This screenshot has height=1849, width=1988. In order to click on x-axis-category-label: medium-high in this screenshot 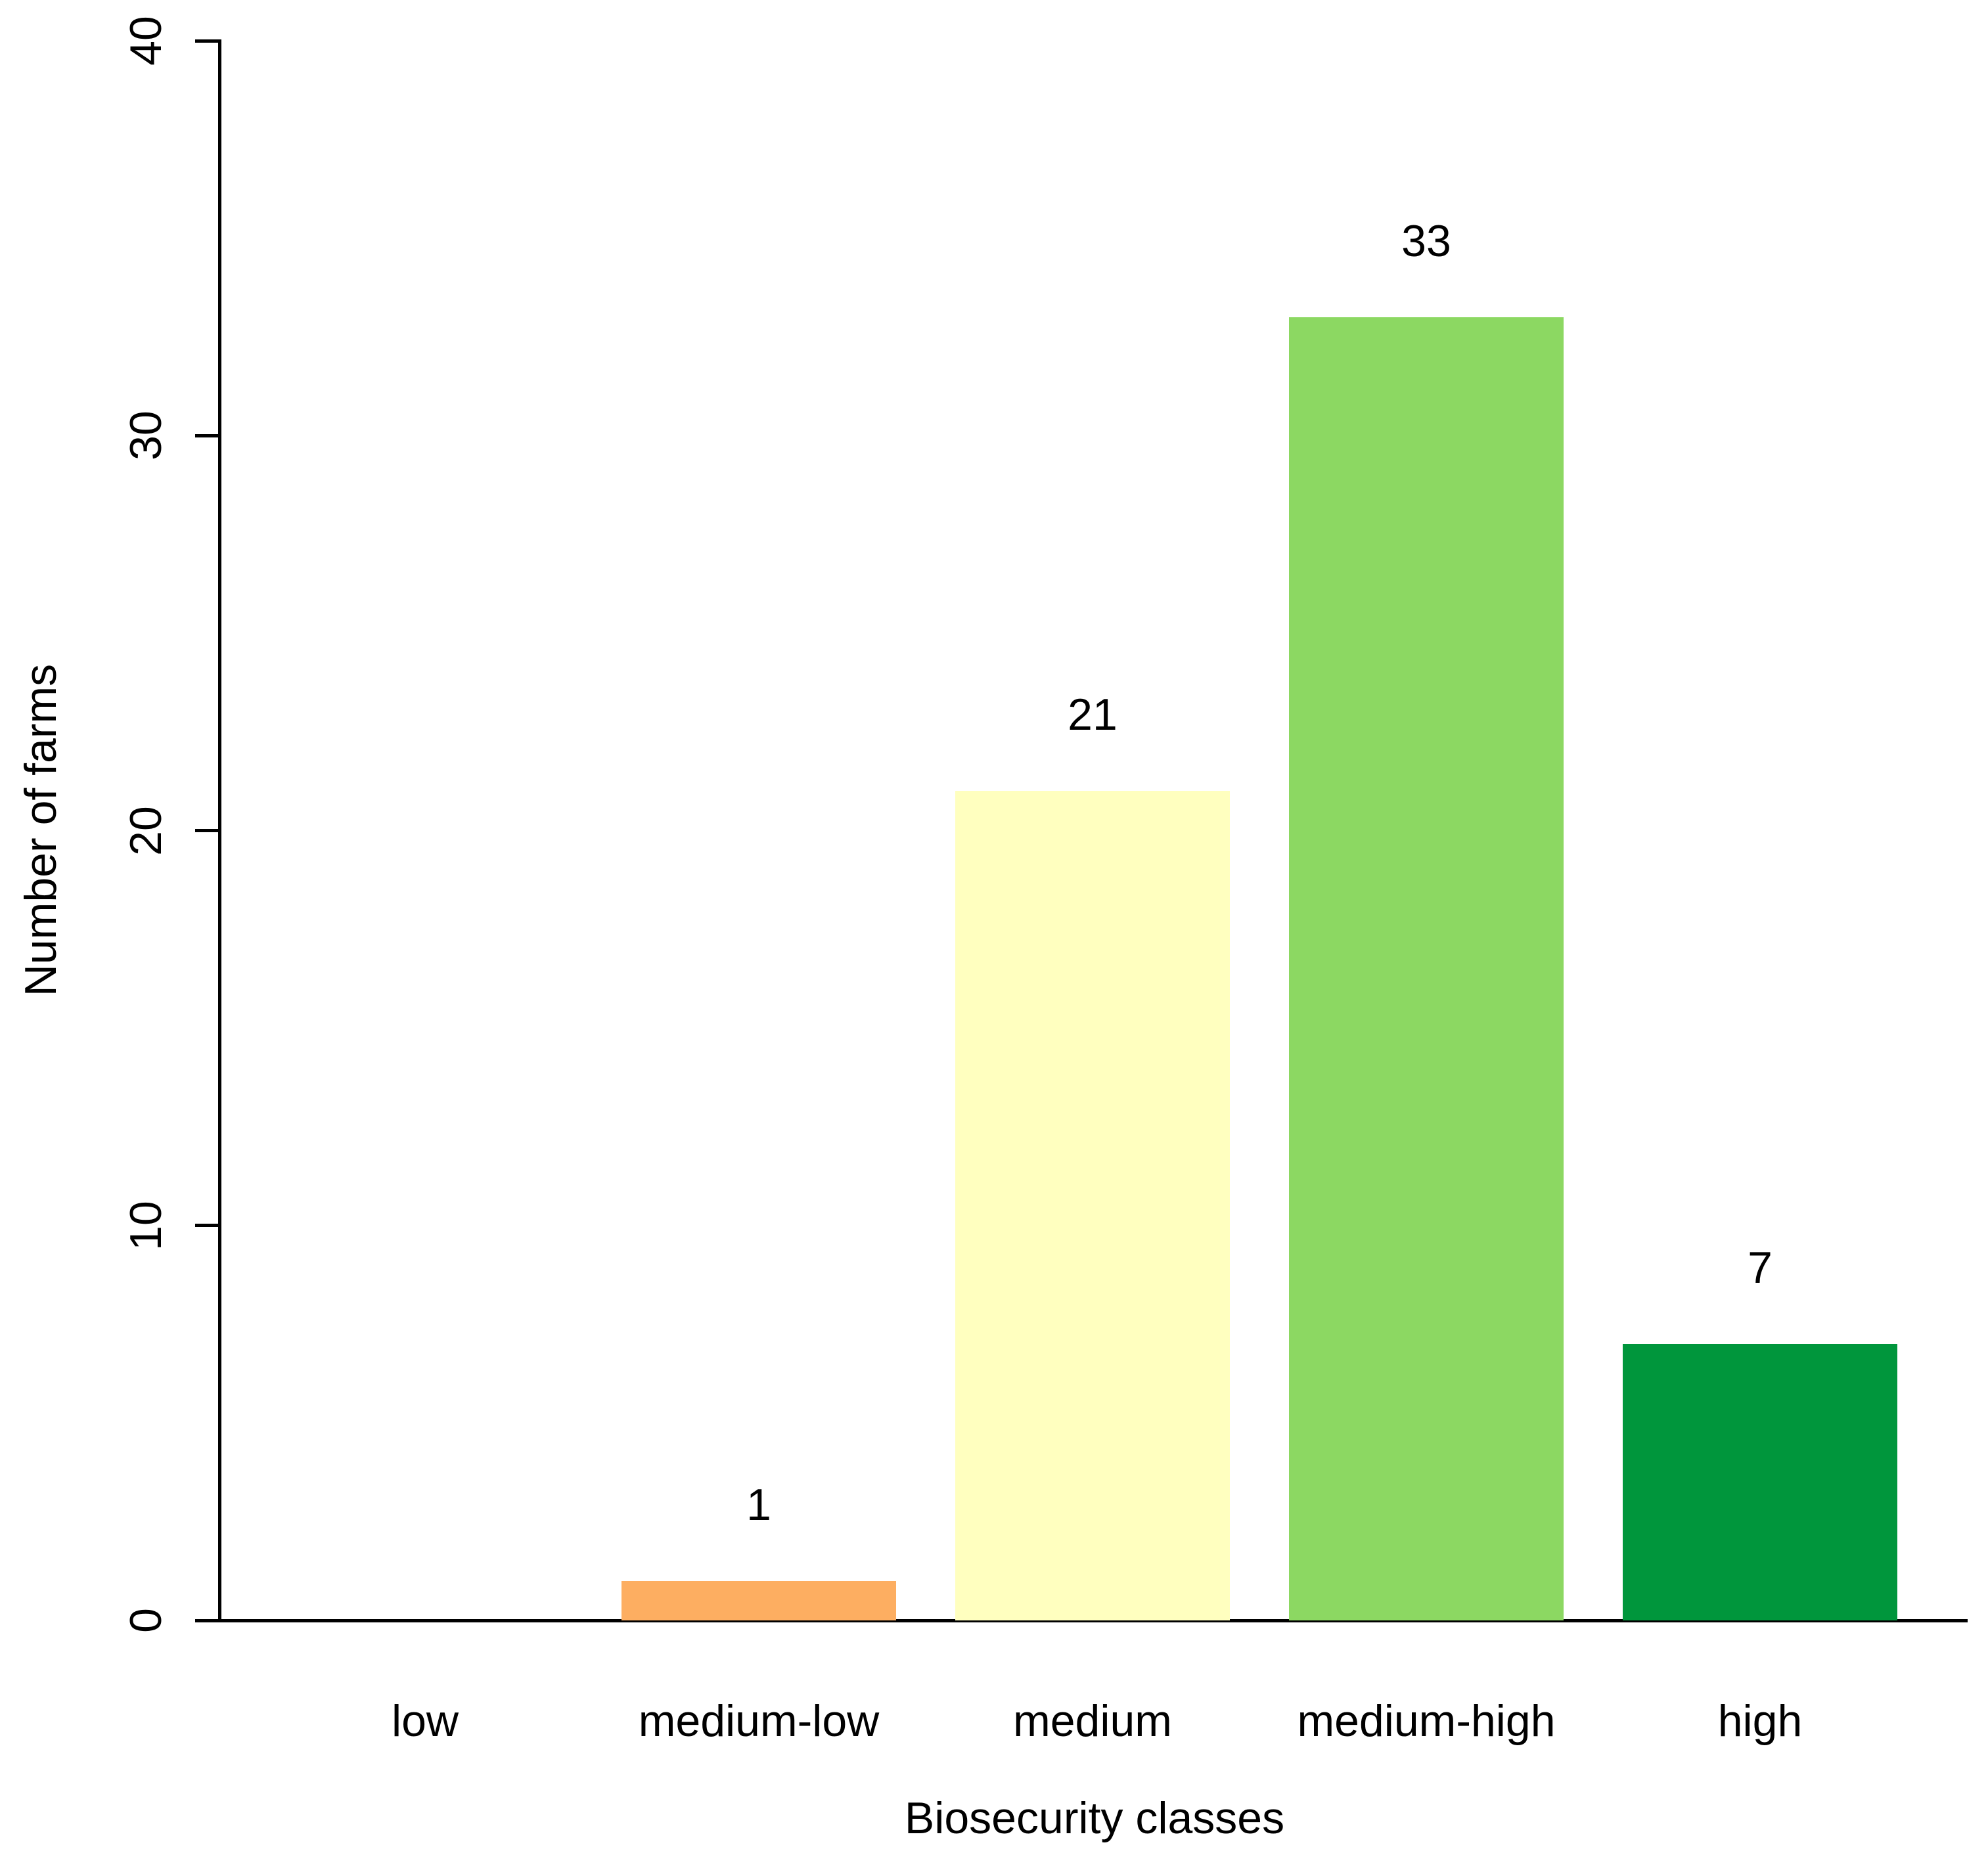, I will do `click(1426, 1721)`.